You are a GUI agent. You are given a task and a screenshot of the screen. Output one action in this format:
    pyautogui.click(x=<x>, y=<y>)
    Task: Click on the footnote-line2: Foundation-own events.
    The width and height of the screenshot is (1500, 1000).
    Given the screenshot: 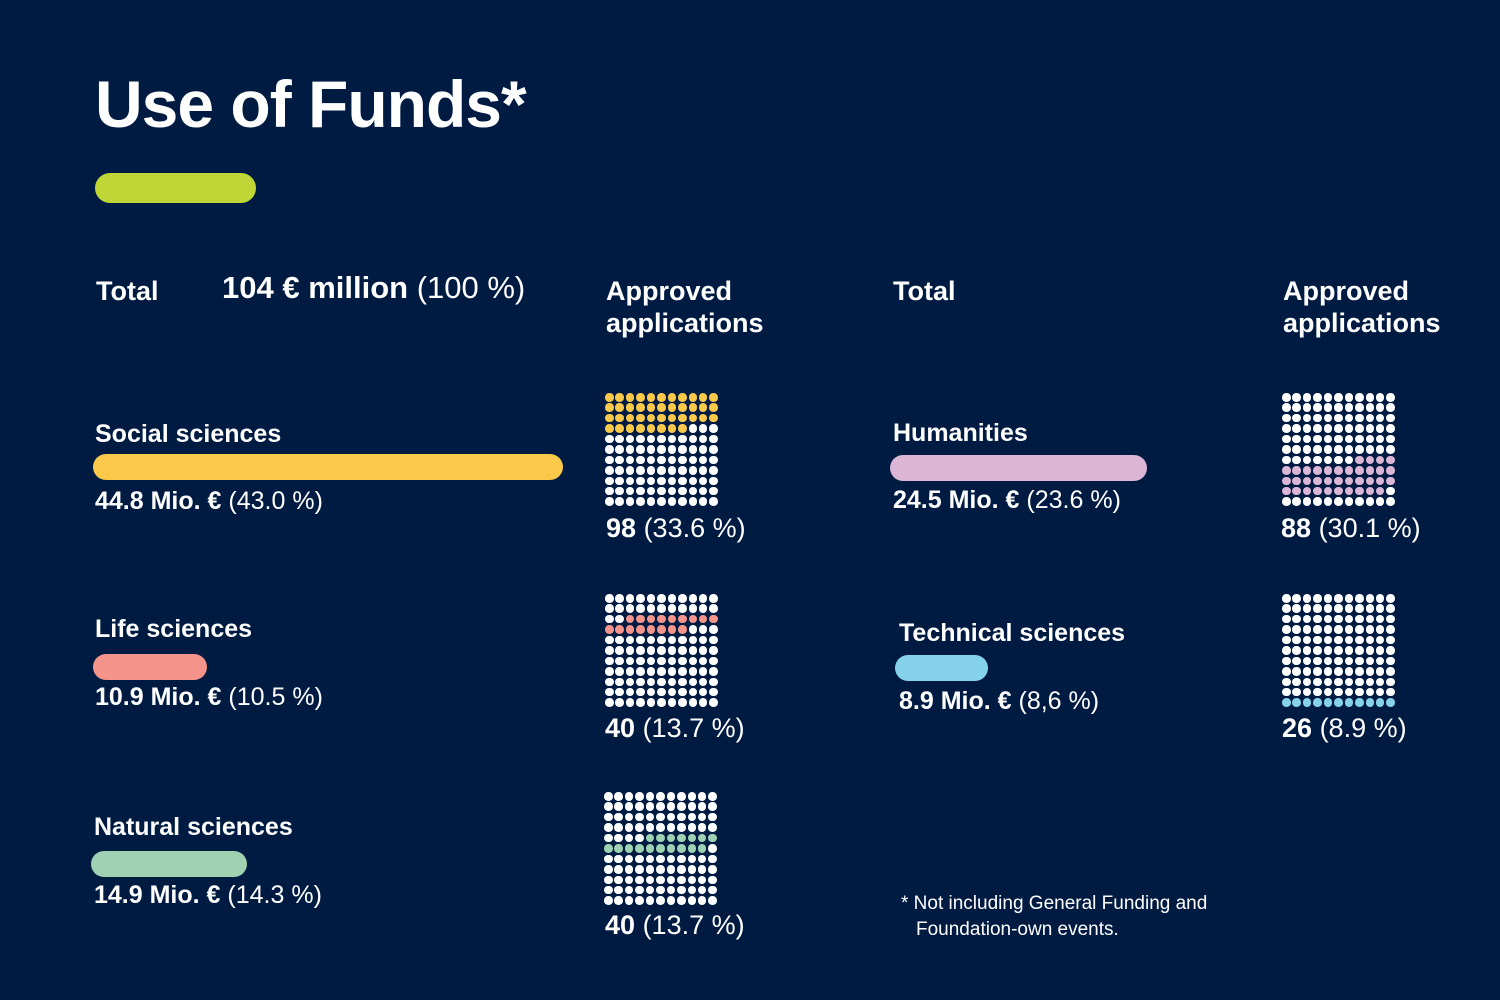 What is the action you would take?
    pyautogui.click(x=1017, y=929)
    